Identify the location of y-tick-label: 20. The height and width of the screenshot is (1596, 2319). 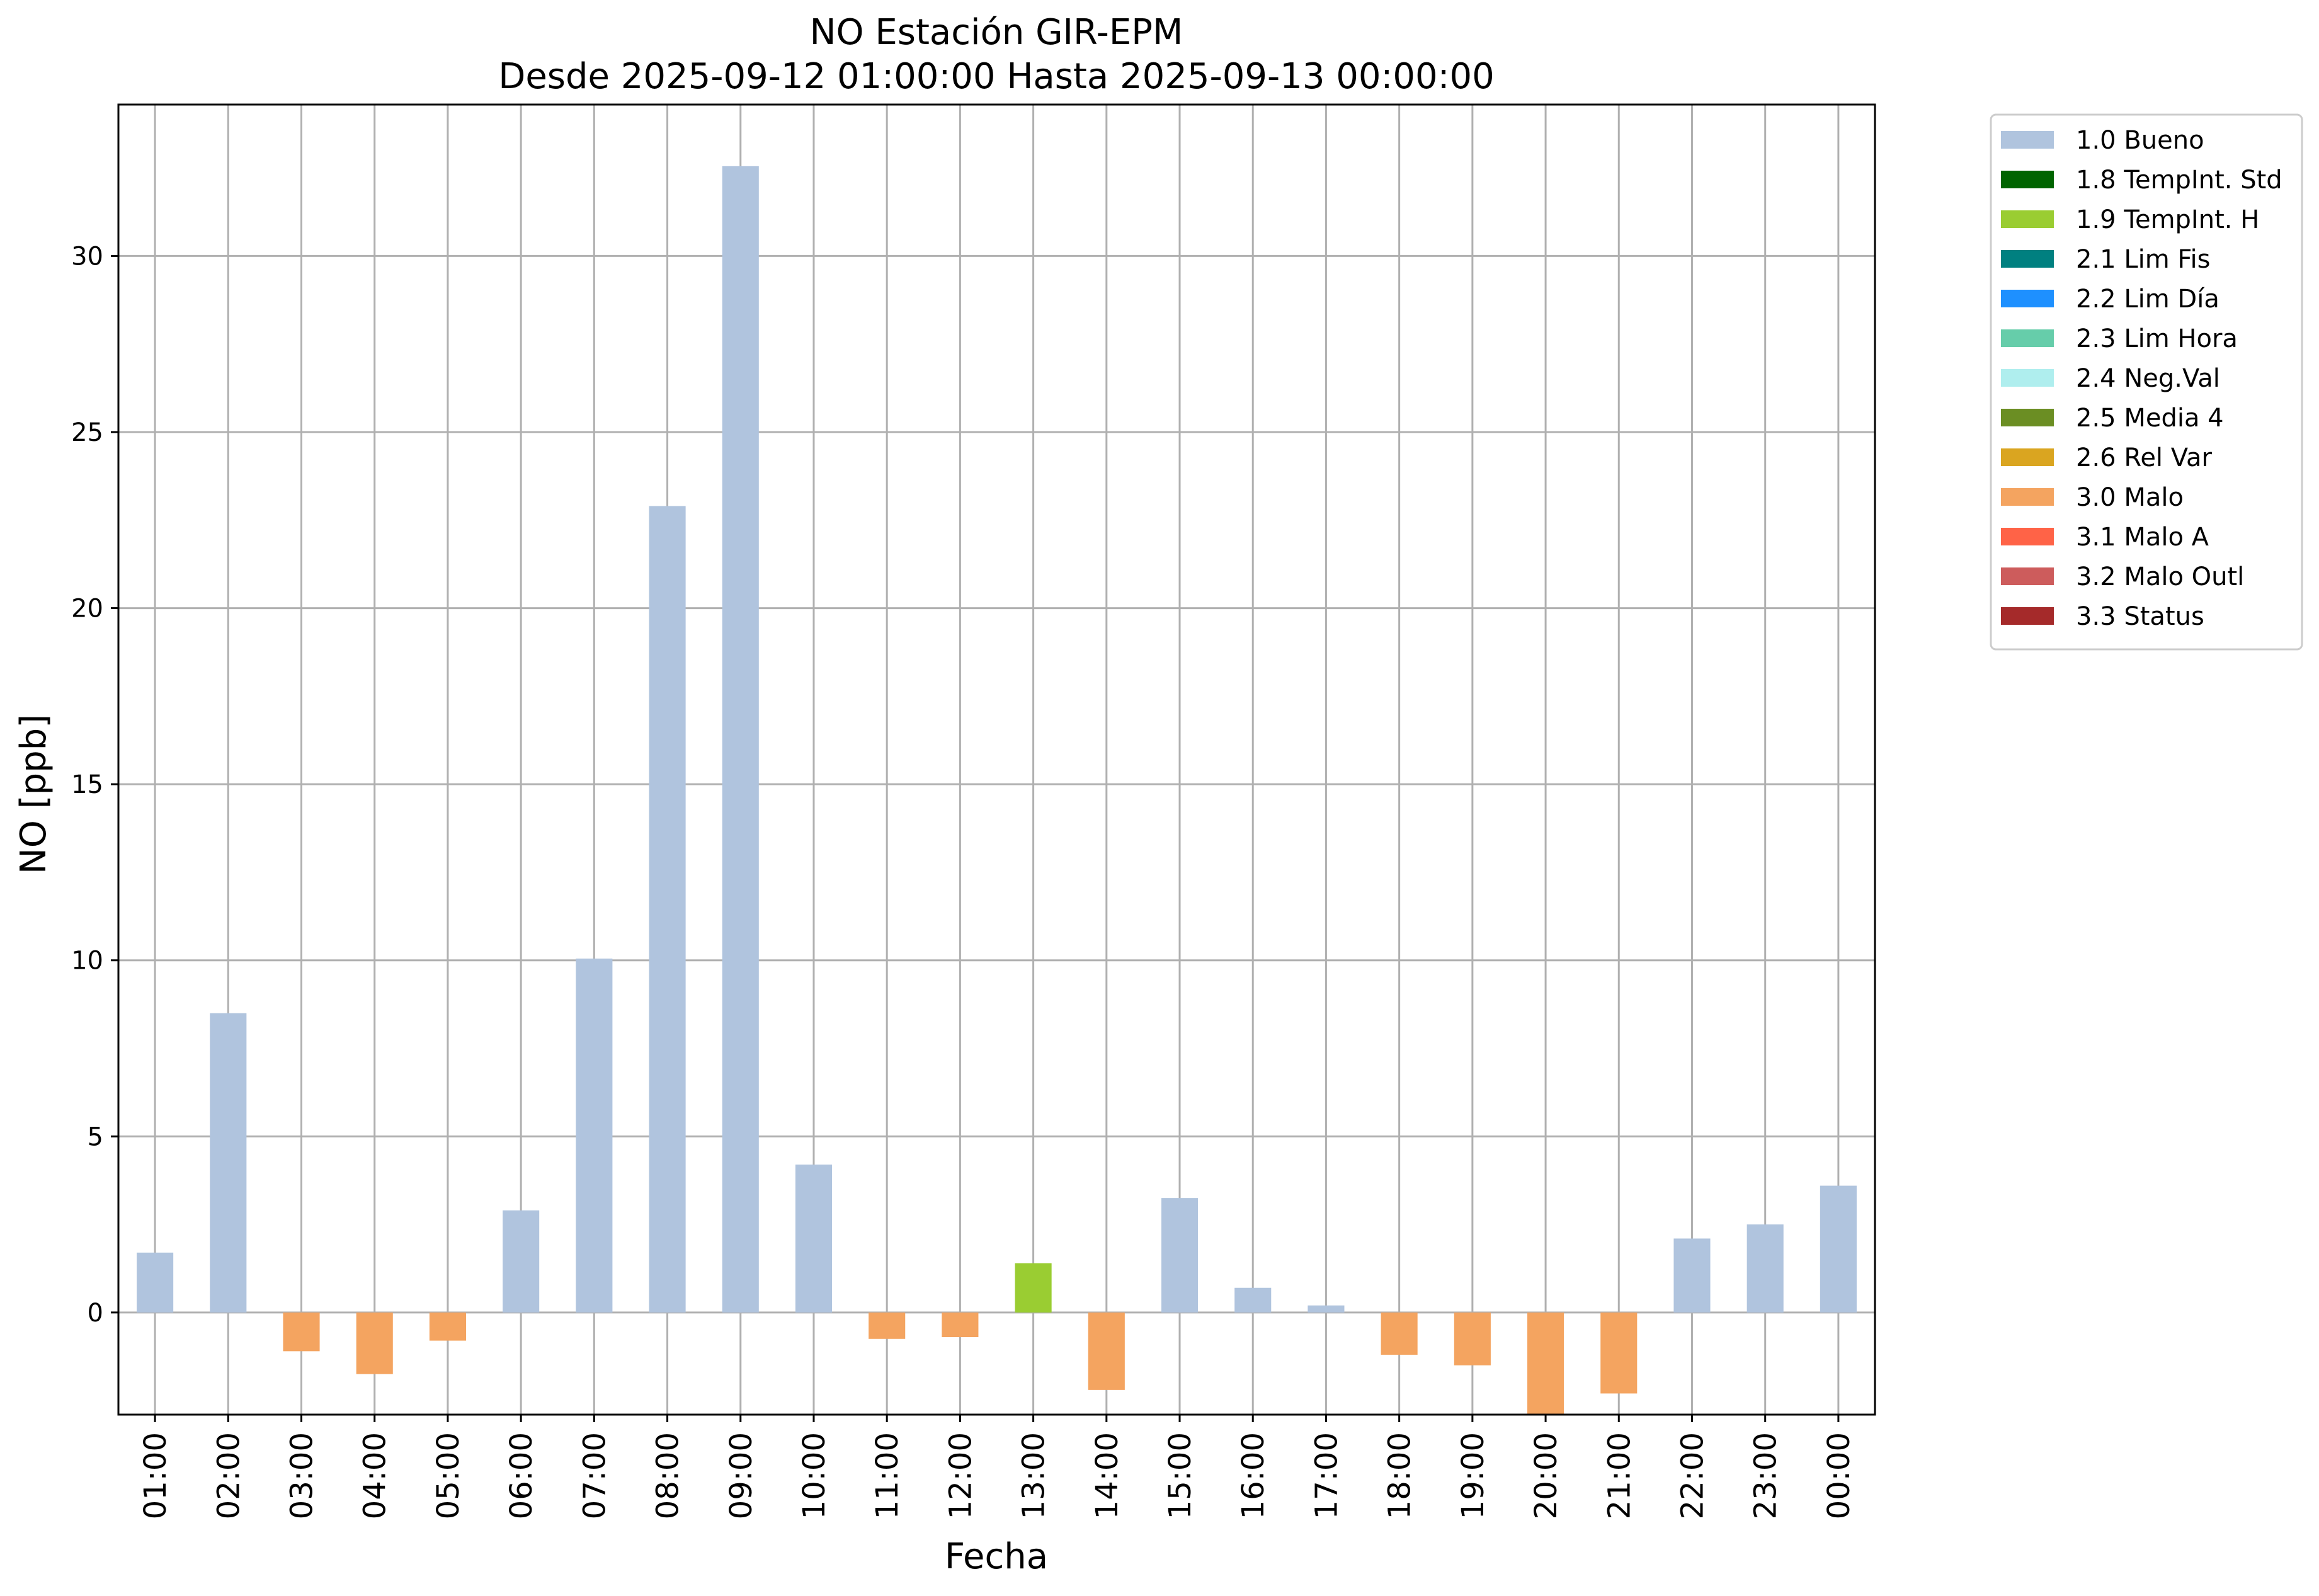
(87, 609).